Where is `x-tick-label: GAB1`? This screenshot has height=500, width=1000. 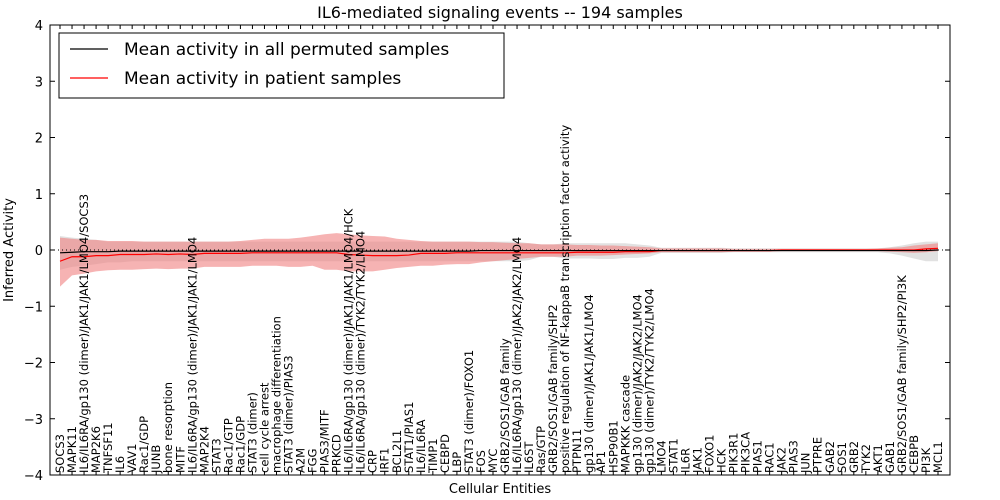
x-tick-label: GAB1 is located at coordinates (890, 457).